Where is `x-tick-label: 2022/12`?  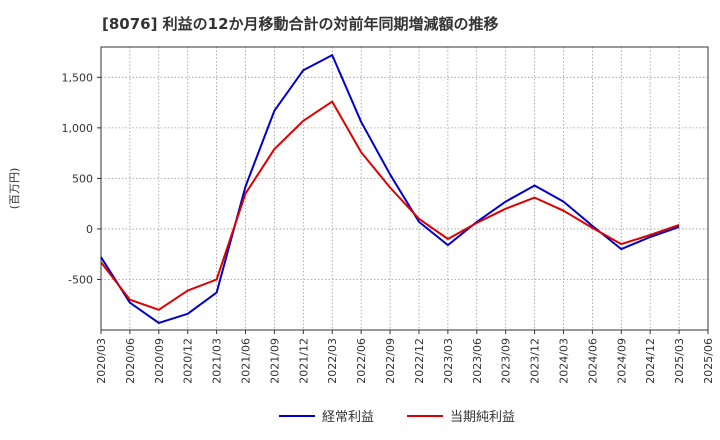
x-tick-label: 2022/12 is located at coordinates (419, 361).